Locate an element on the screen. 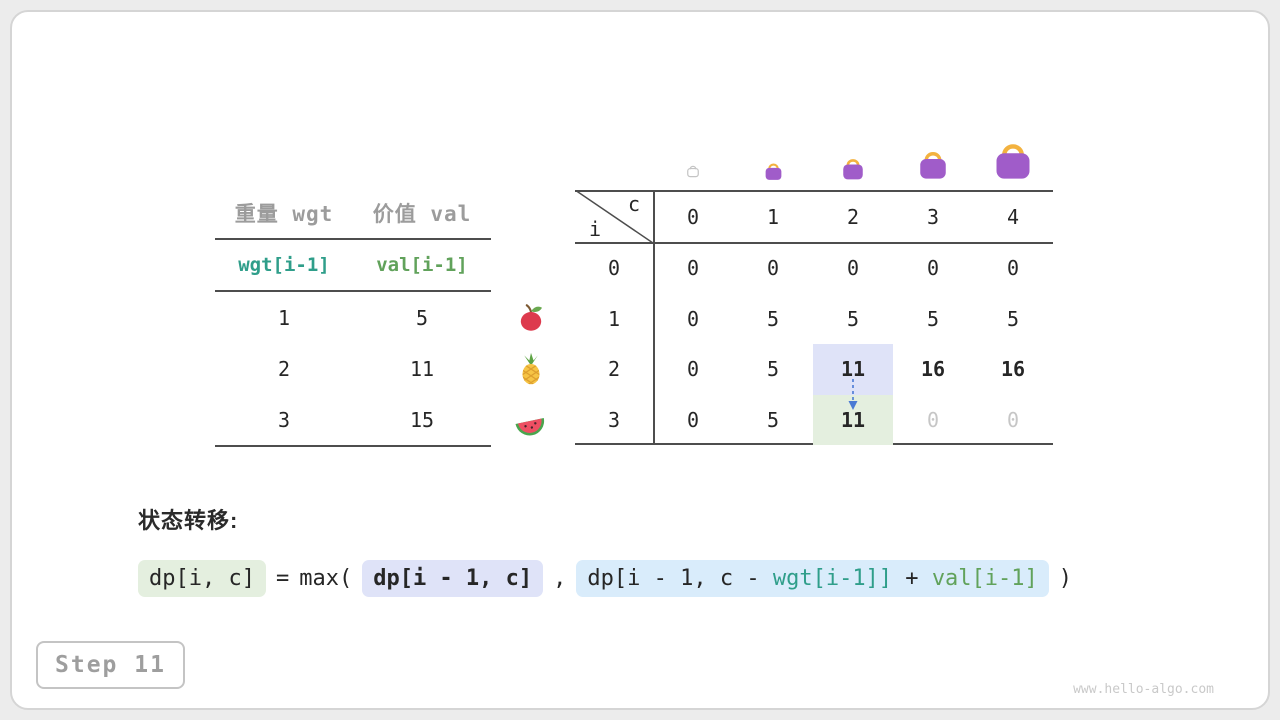 The image size is (1280, 720). dp-col-header-1: 1 is located at coordinates (773, 216).